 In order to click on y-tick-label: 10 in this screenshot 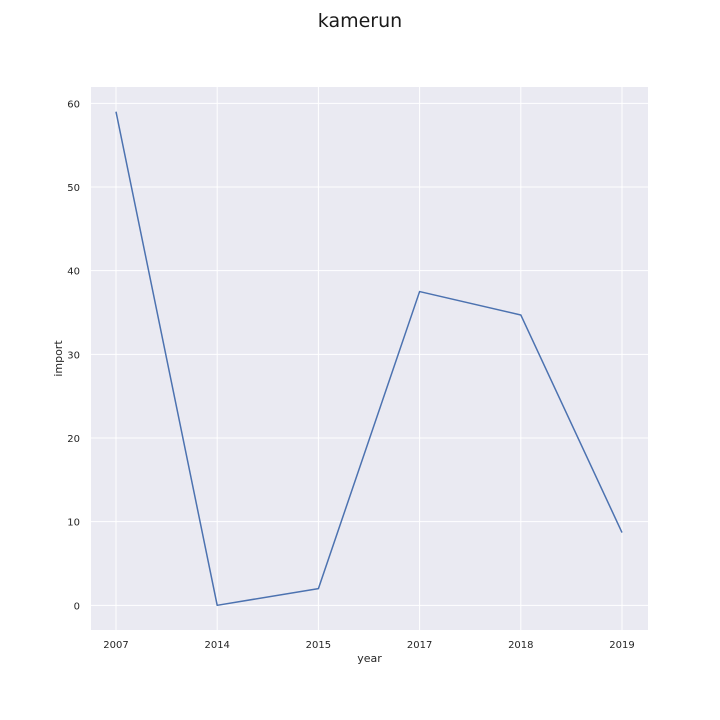, I will do `click(73, 523)`.